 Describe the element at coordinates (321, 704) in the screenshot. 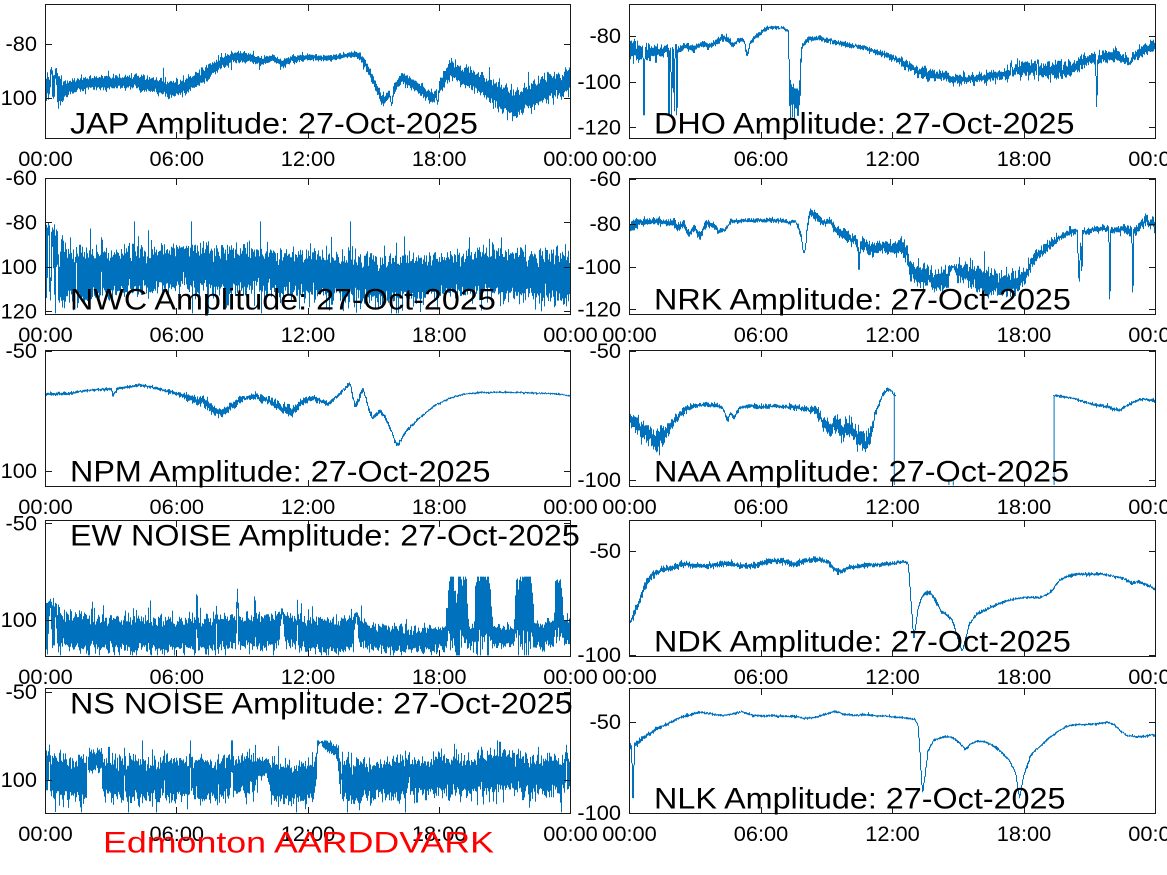

I see `svg-text:NS NOISE Amplitude: 27-Oct-202: NS NOISE Amplitude: 27-Oct-2025` at that location.